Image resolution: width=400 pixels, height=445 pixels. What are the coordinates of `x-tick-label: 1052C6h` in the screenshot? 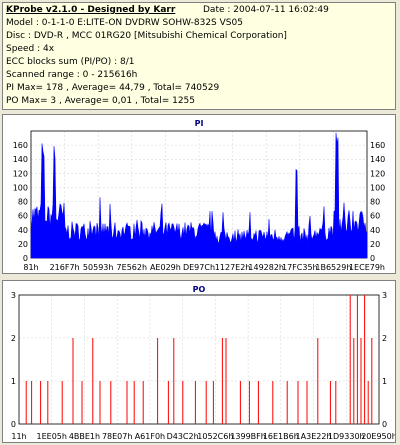 It's located at (215, 436).